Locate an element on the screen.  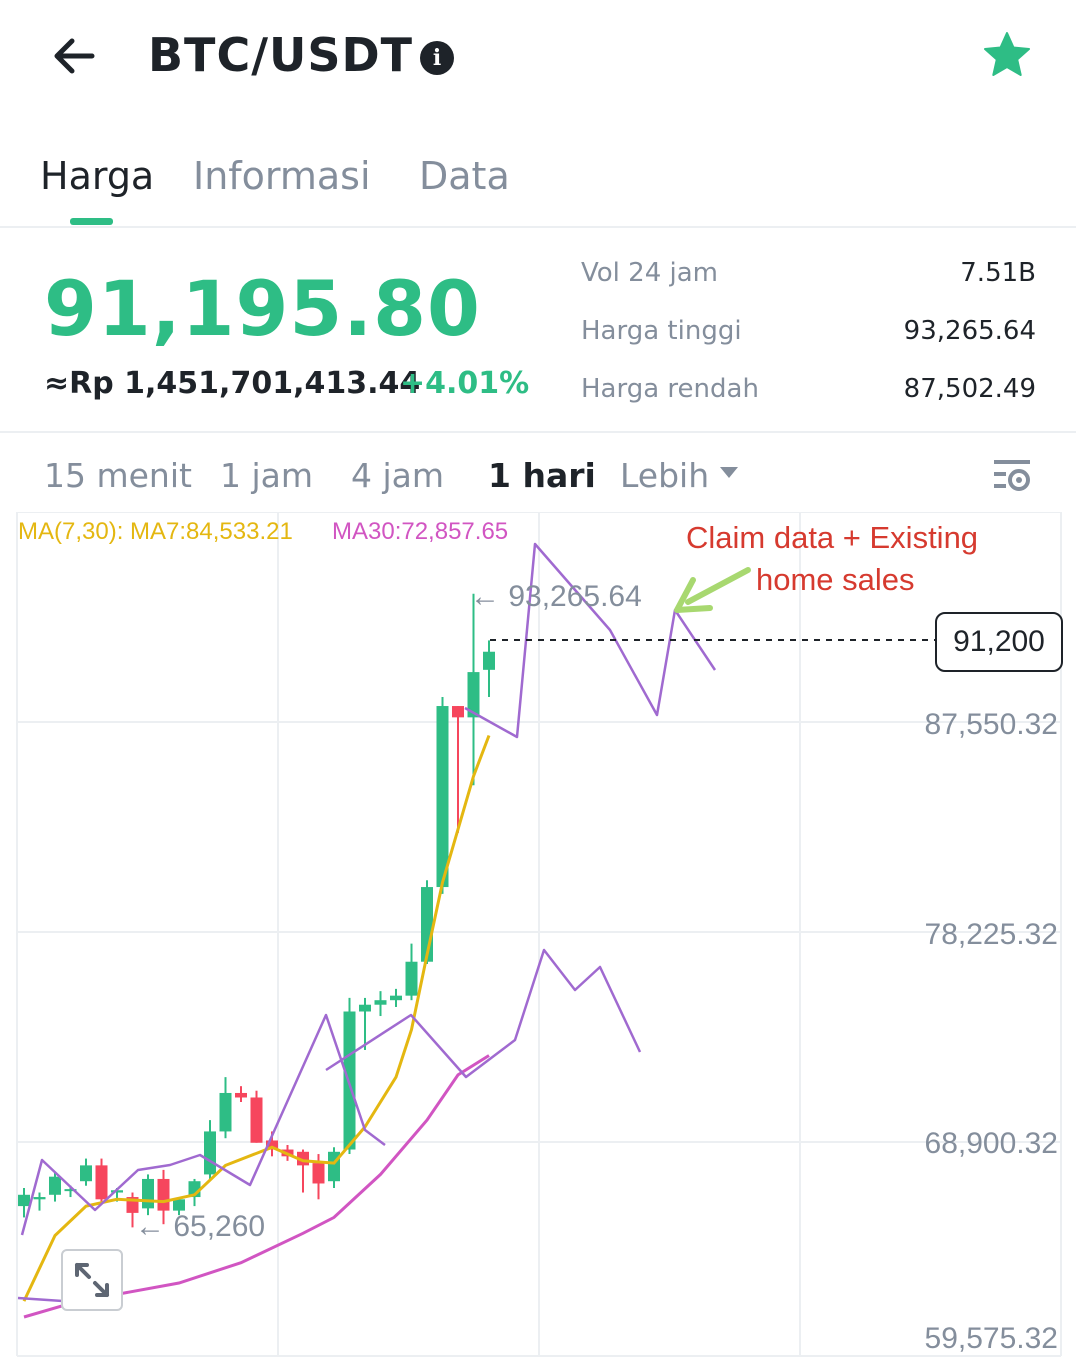
pair-title: BTC/USDT is located at coordinates (281, 55).